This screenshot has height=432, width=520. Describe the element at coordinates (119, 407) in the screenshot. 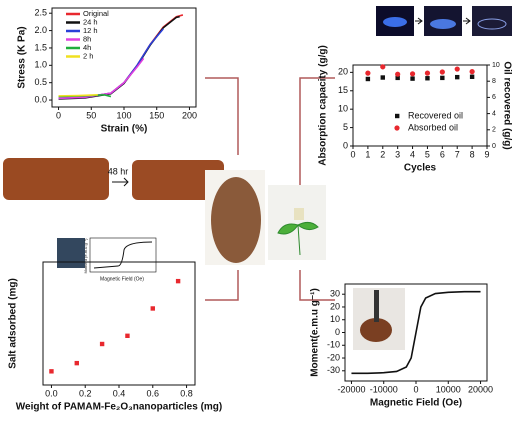

I see `x-axis-label: Weight of PAMAM-Fe₂O₃nanoparticles (mg)` at that location.